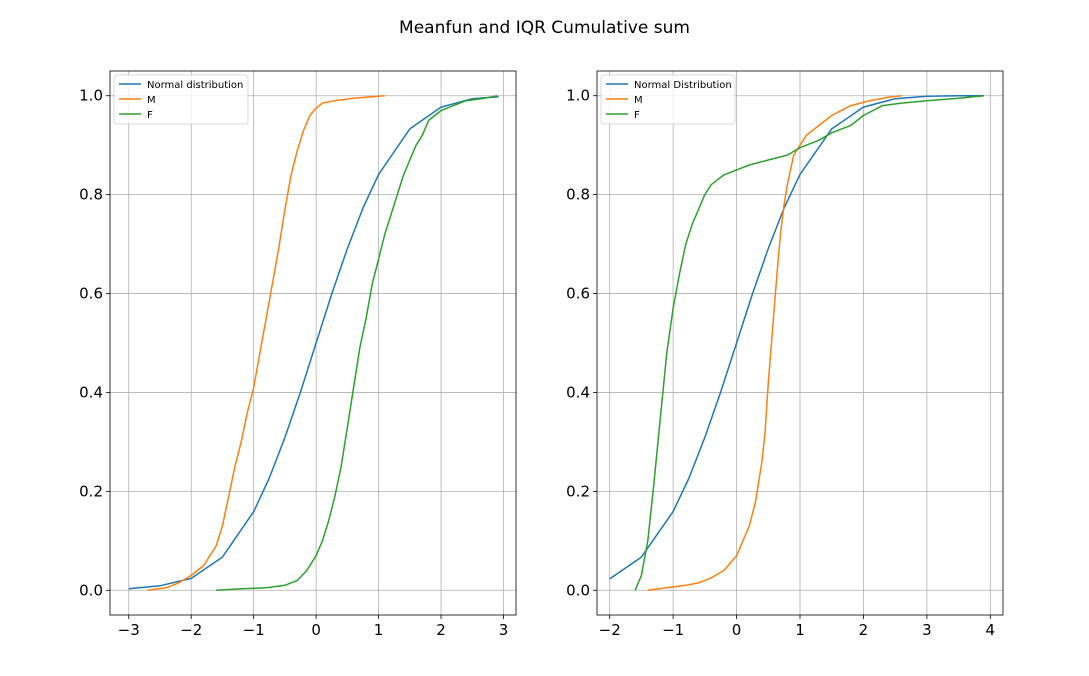 The width and height of the screenshot is (1089, 676). What do you see at coordinates (991, 630) in the screenshot?
I see `x-tick-label: 4` at bounding box center [991, 630].